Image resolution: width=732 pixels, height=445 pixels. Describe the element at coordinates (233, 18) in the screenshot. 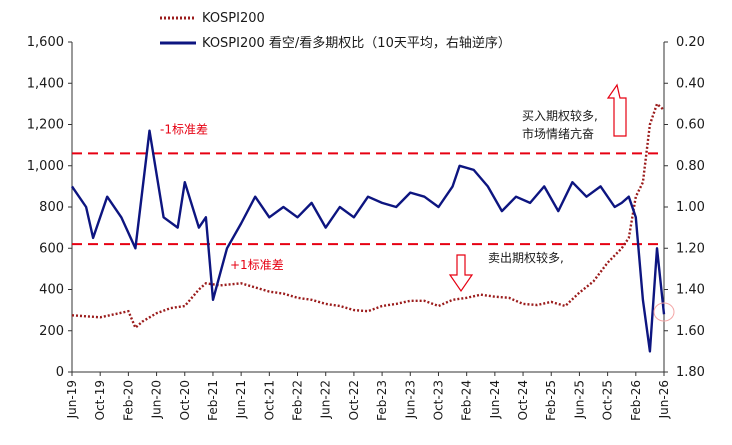

I see `legend-label-kospi200: KOSPI200` at that location.